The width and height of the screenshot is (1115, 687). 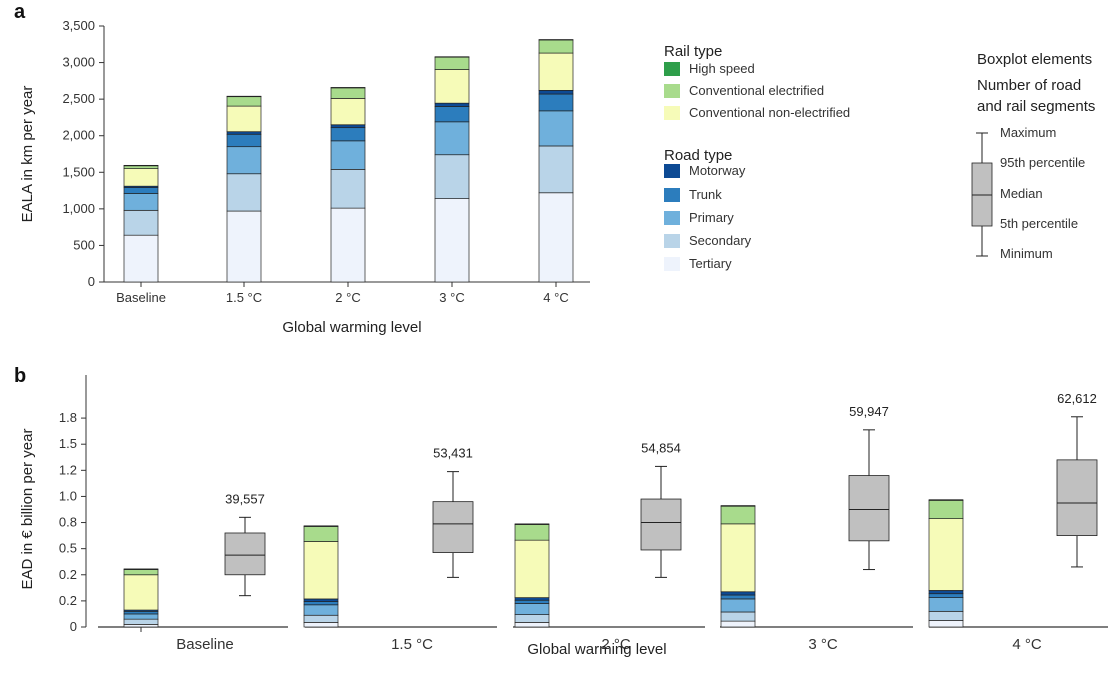 I want to click on boxplot-count-label: 53,431, so click(x=453, y=453).